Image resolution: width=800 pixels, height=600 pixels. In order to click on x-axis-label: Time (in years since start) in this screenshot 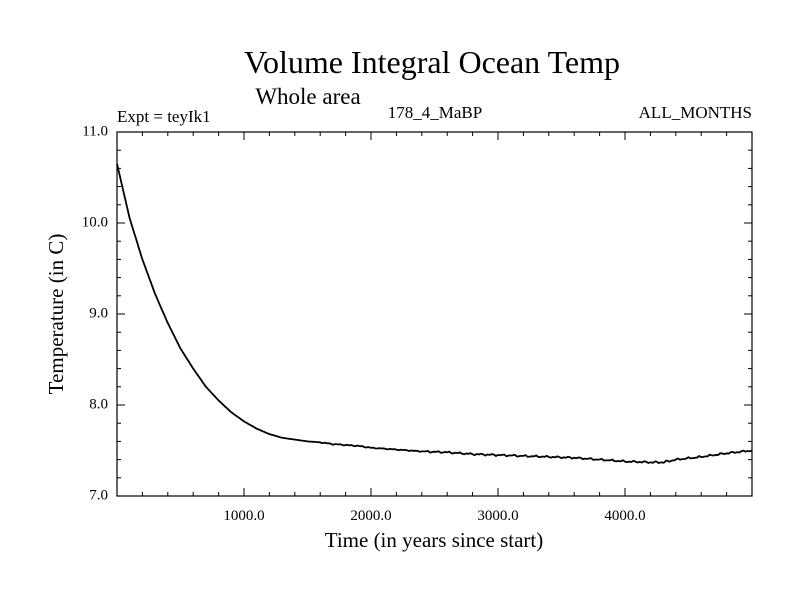, I will do `click(434, 540)`.